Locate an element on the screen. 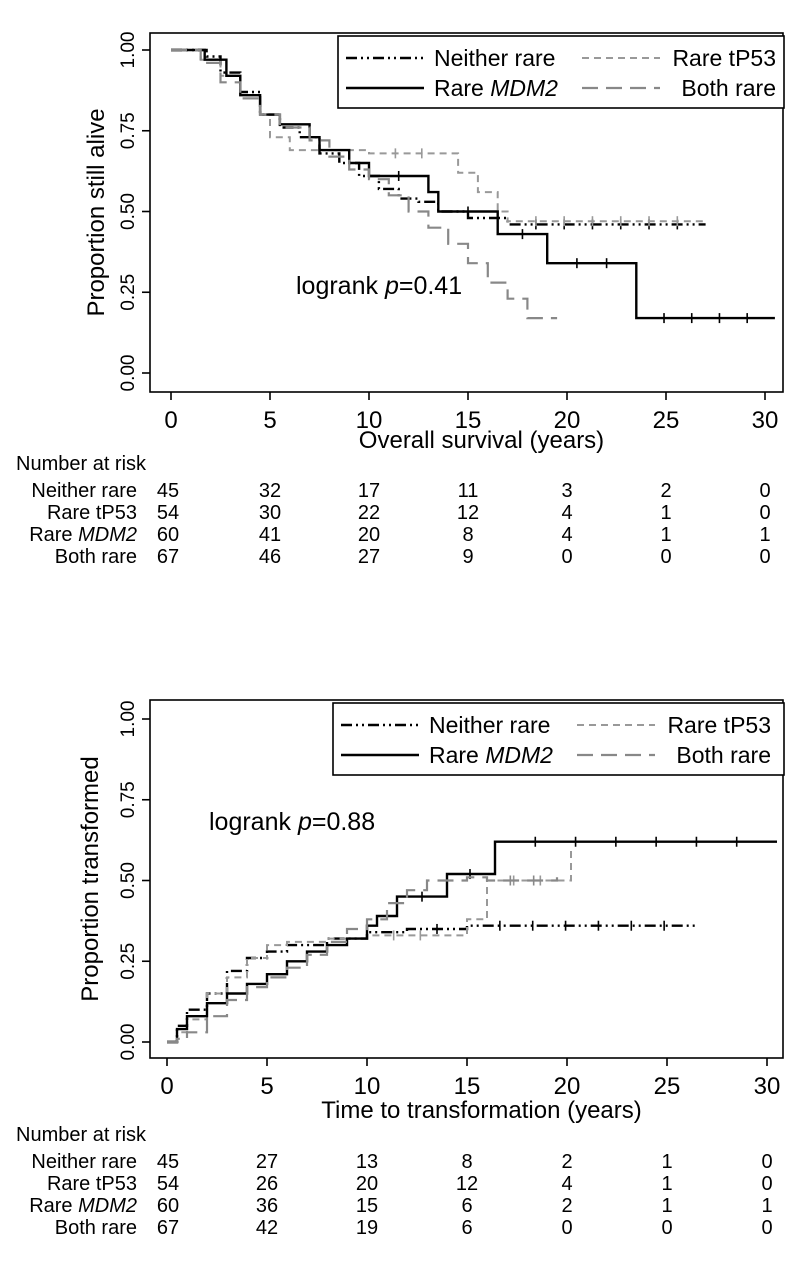  risk-value: 6 is located at coordinates (466, 1206).